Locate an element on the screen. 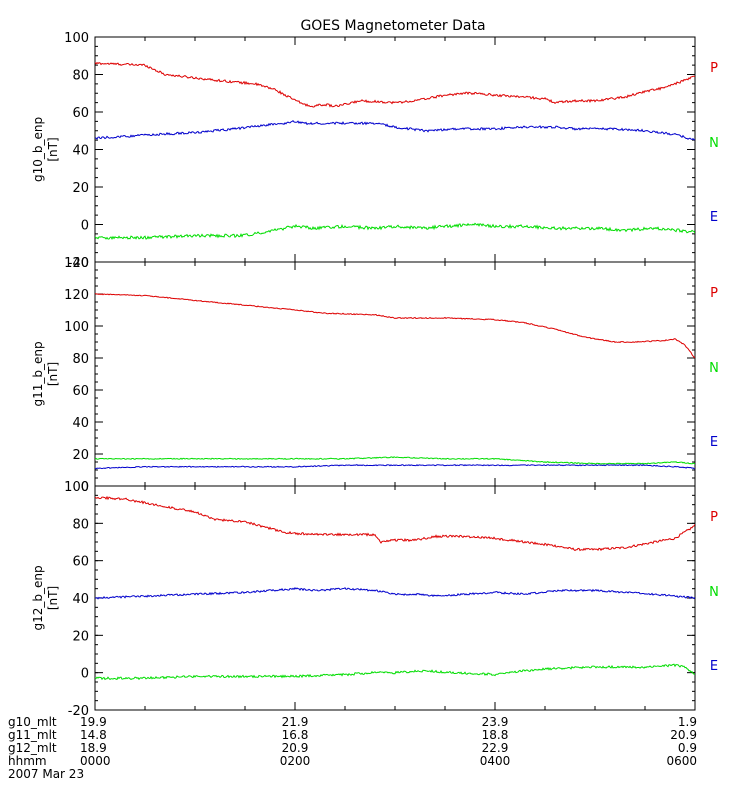 Image resolution: width=750 pixels, height=800 pixels. date-label: 2007 Mar 23 is located at coordinates (46, 774).